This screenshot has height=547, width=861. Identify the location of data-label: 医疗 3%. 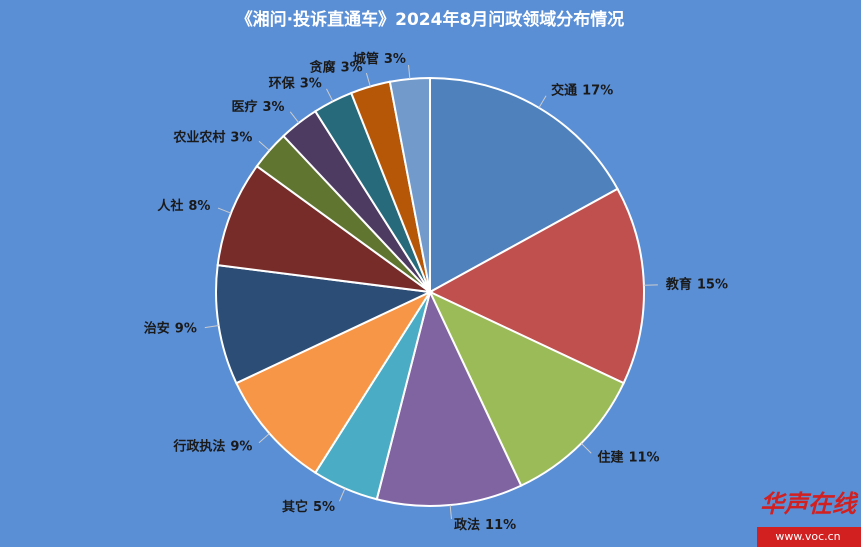
(257, 107).